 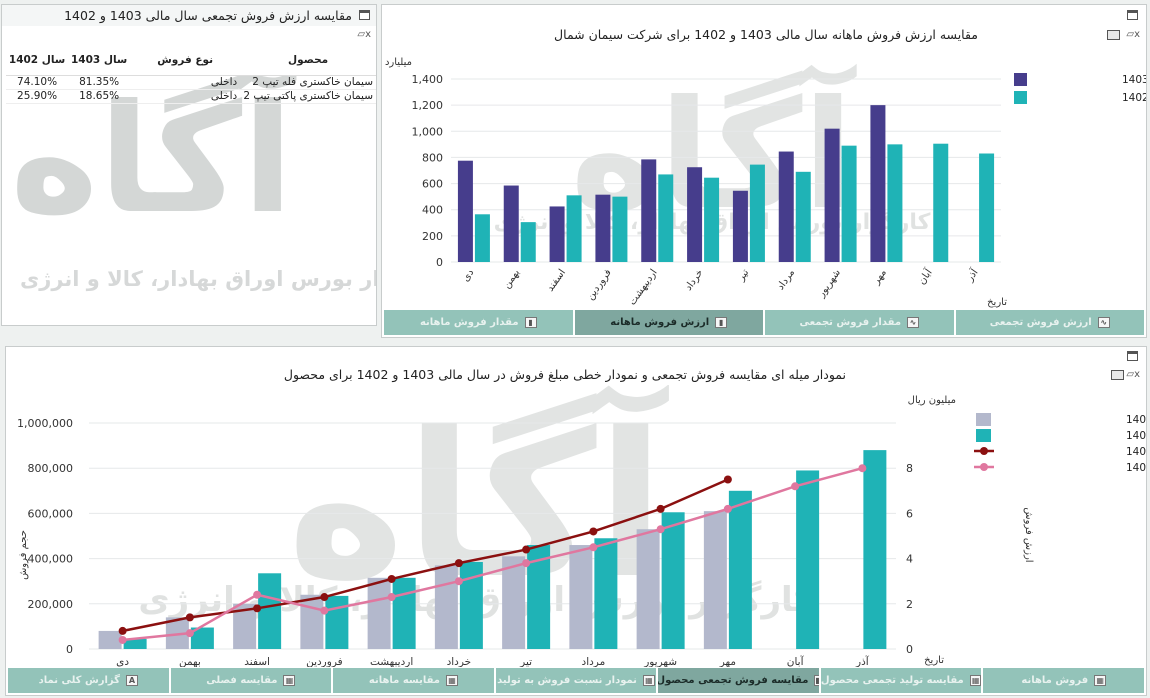 I want to click on col-header-1402: سال 1402, so click(x=37, y=61).